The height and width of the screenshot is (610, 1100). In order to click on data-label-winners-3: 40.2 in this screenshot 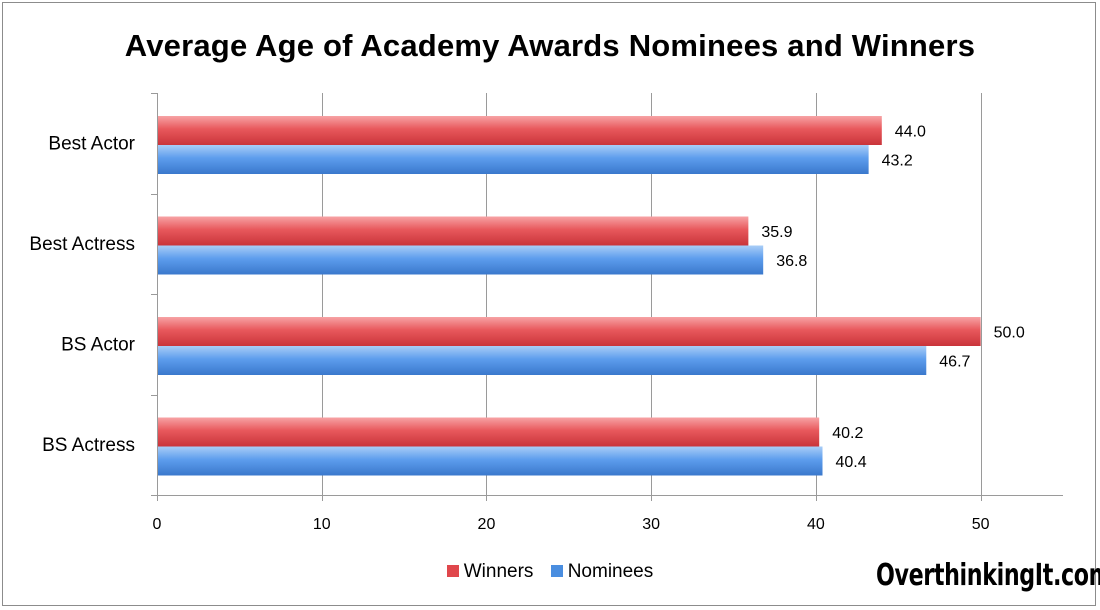, I will do `click(847, 433)`.